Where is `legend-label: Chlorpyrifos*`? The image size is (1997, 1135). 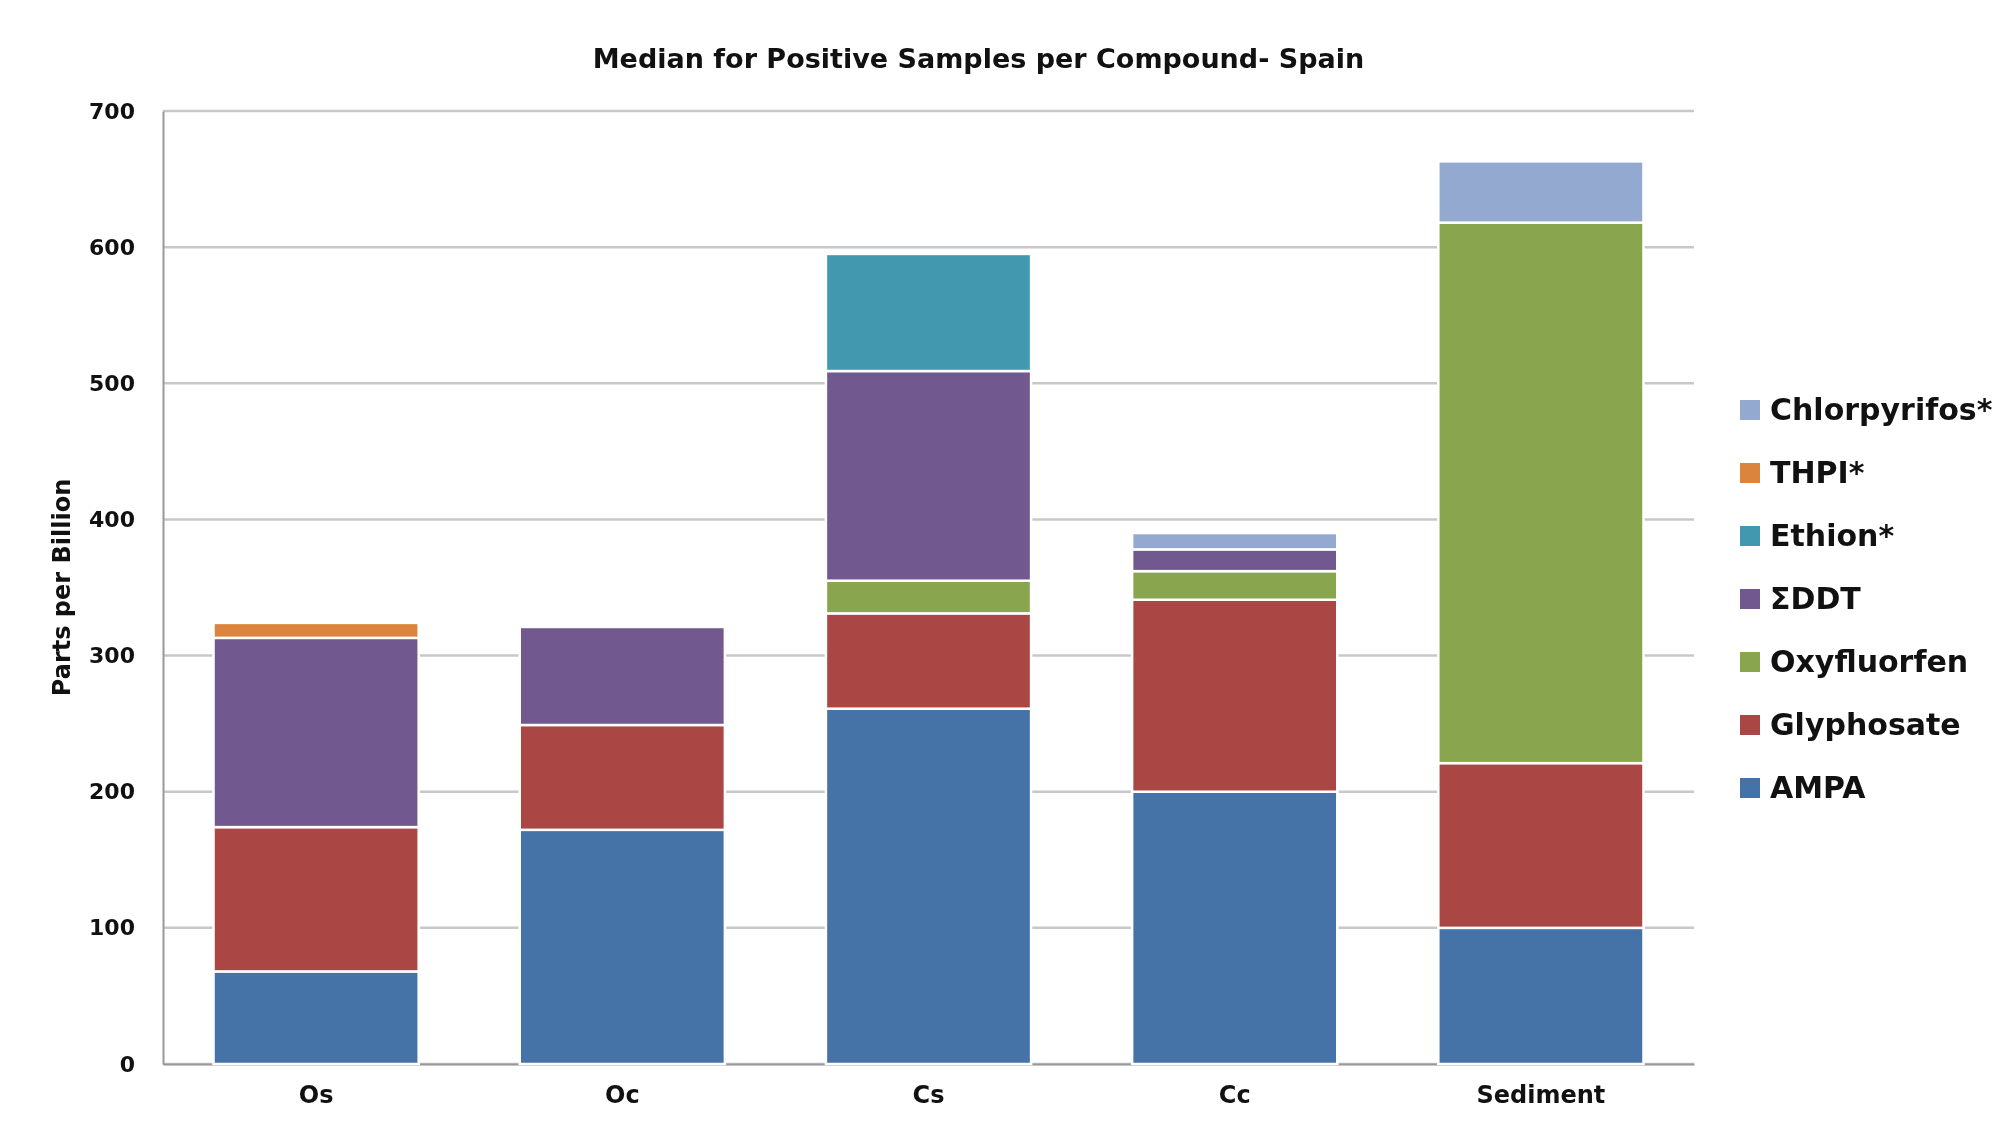
legend-label: Chlorpyrifos* is located at coordinates (1881, 409).